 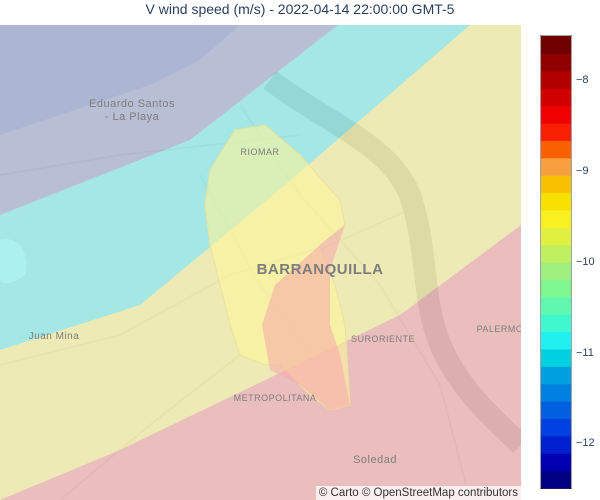 What do you see at coordinates (418, 493) in the screenshot?
I see `map-attribution: © Carto © OpenStreetMap contributors` at bounding box center [418, 493].